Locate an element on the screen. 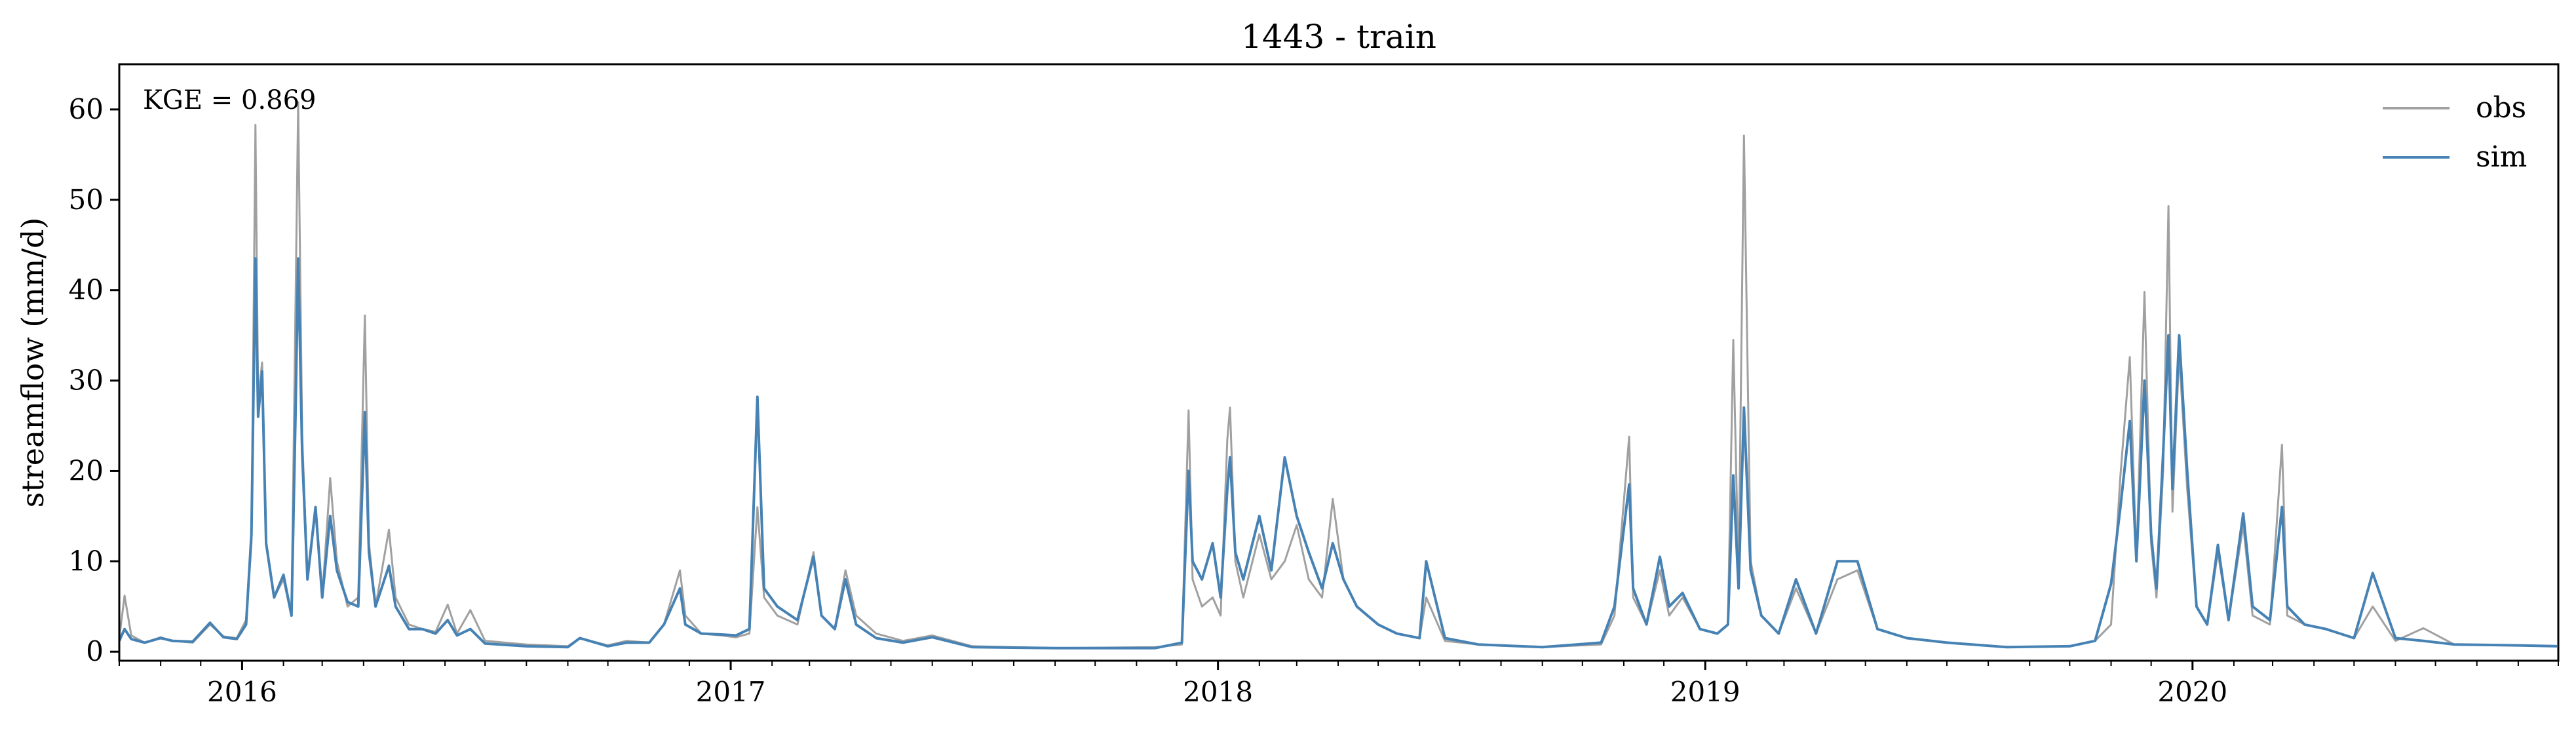 This screenshot has height=742, width=2576. chart-title: 1443 - train is located at coordinates (1338, 37).